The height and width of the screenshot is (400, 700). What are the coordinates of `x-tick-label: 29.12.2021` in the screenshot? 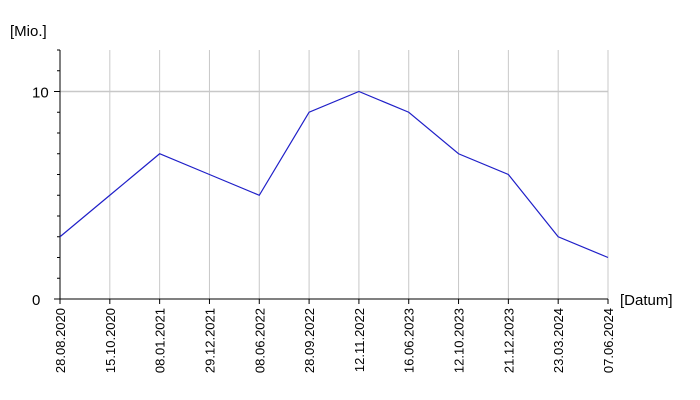 It's located at (209, 340).